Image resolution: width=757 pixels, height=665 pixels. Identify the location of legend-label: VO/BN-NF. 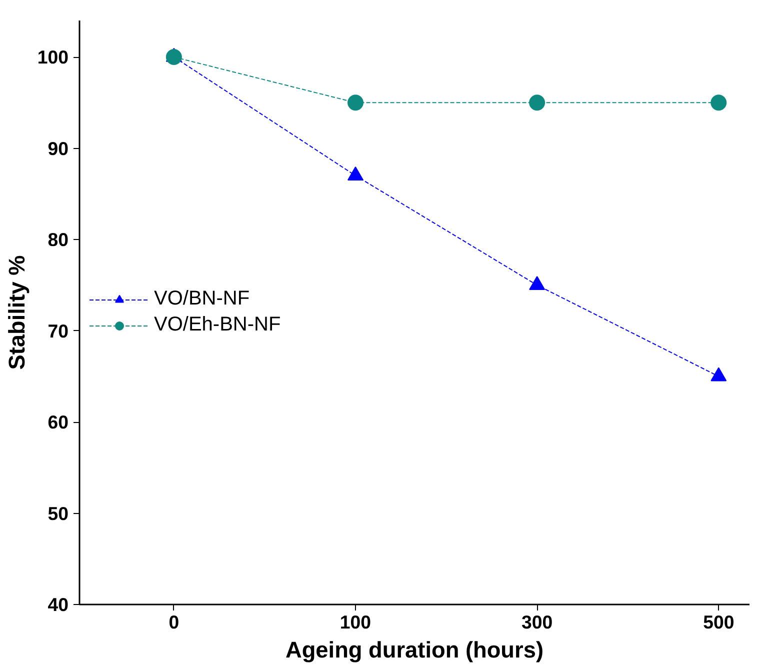
(202, 299).